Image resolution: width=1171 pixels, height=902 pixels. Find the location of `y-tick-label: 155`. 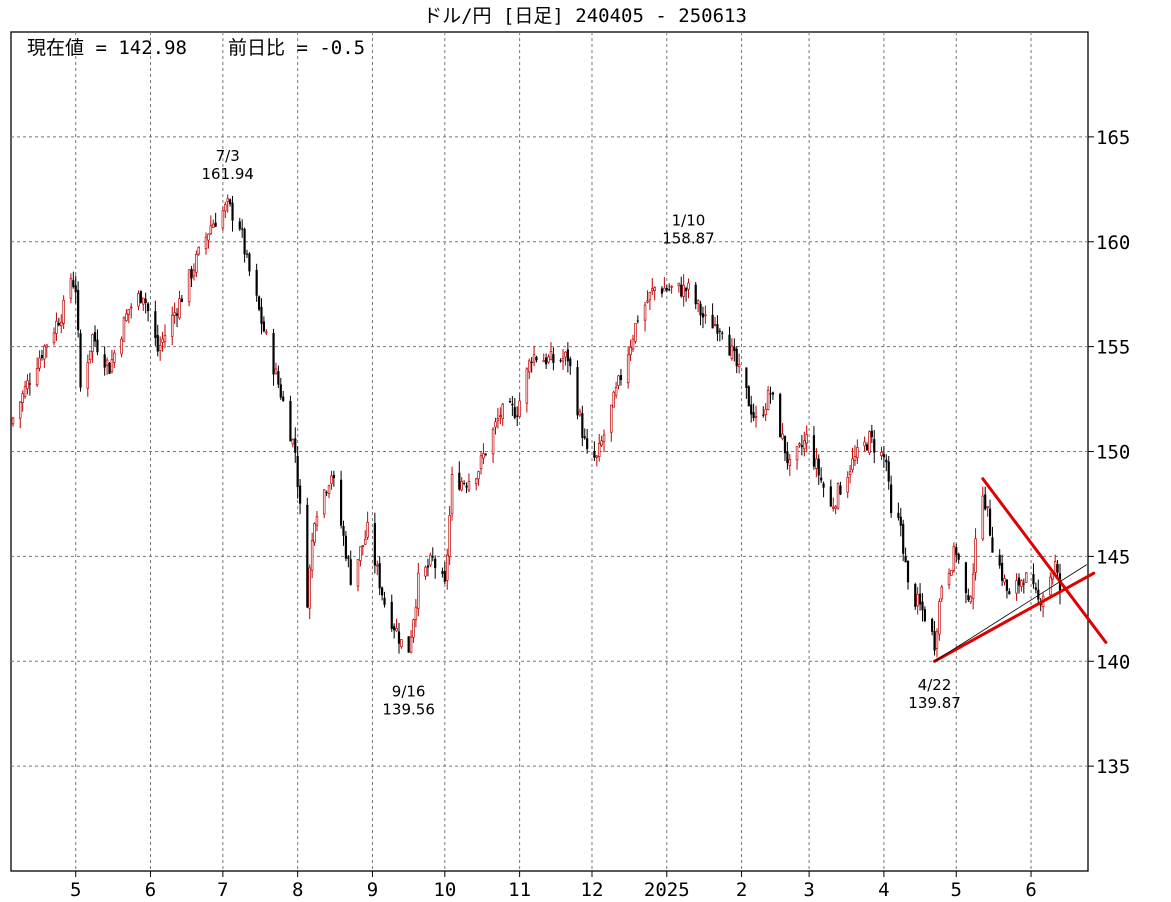

y-tick-label: 155 is located at coordinates (1113, 348).